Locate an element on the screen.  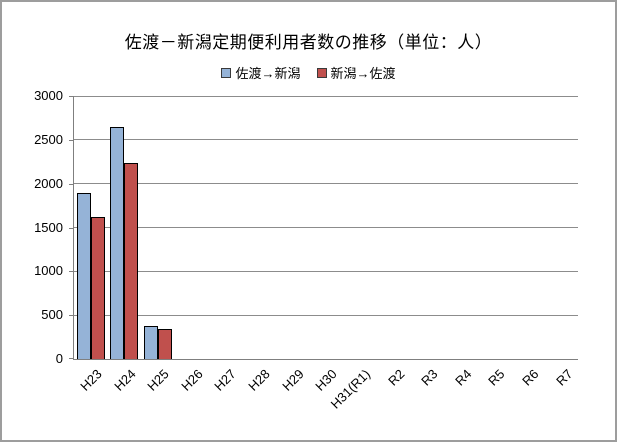
x-axis-label-H30: H30 is located at coordinates (326, 380).